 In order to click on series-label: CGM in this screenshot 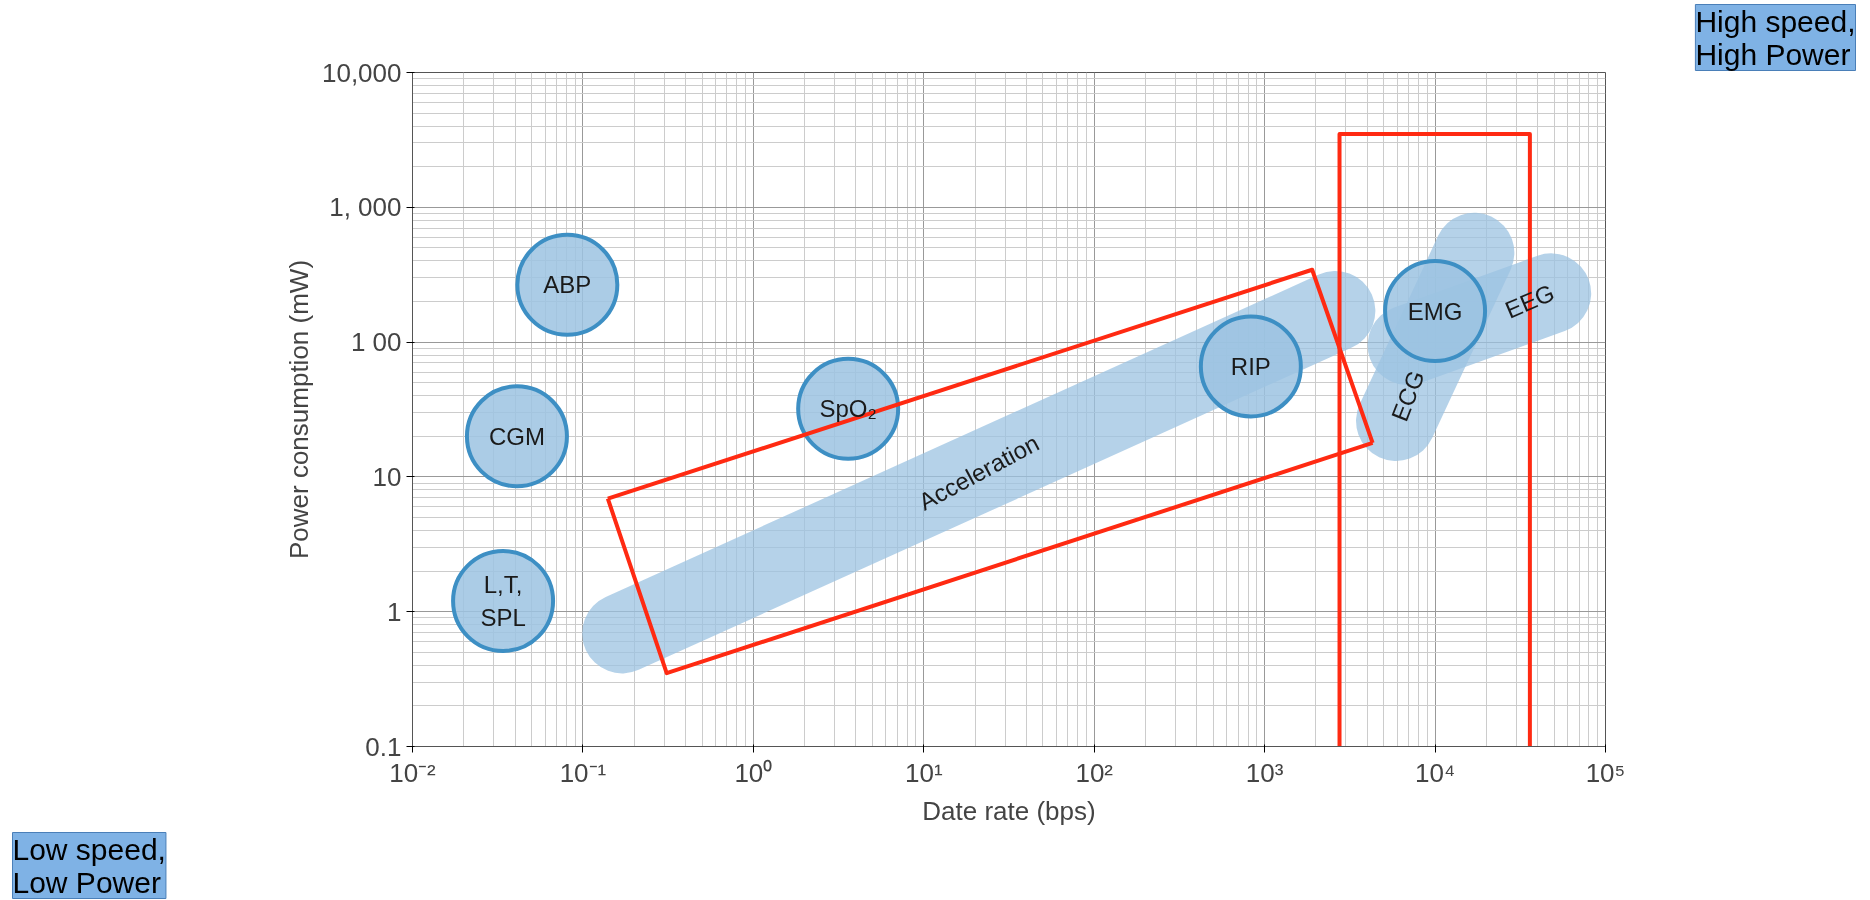, I will do `click(516, 436)`.